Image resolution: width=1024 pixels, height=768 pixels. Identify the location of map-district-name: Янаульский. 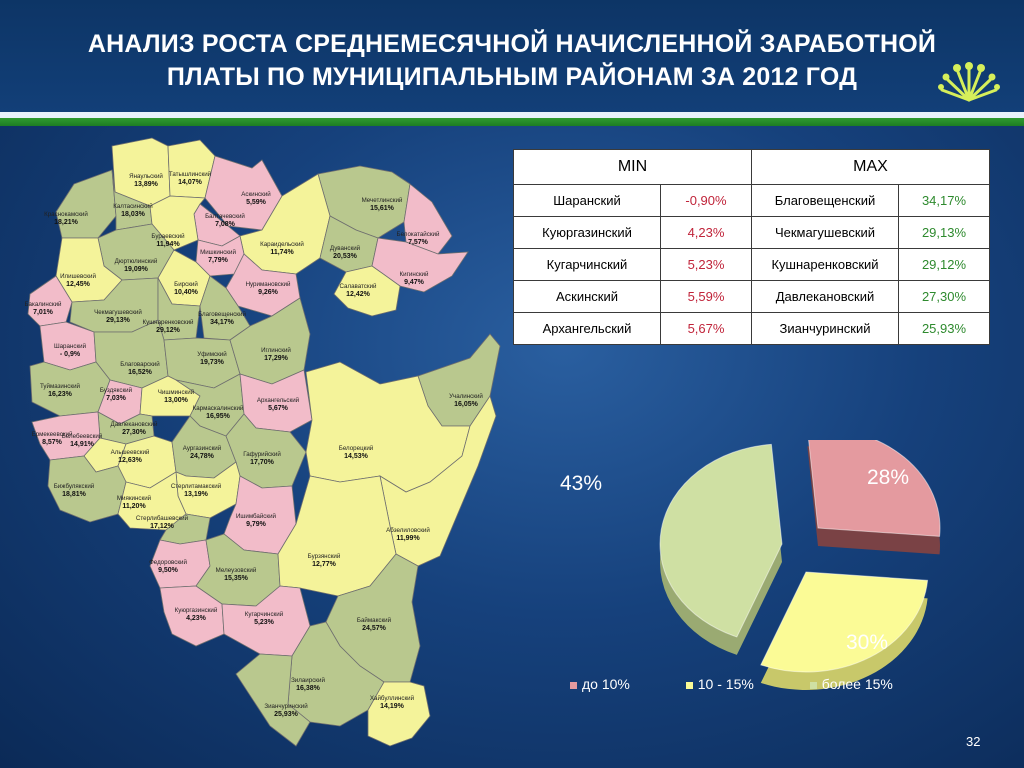
(146, 176).